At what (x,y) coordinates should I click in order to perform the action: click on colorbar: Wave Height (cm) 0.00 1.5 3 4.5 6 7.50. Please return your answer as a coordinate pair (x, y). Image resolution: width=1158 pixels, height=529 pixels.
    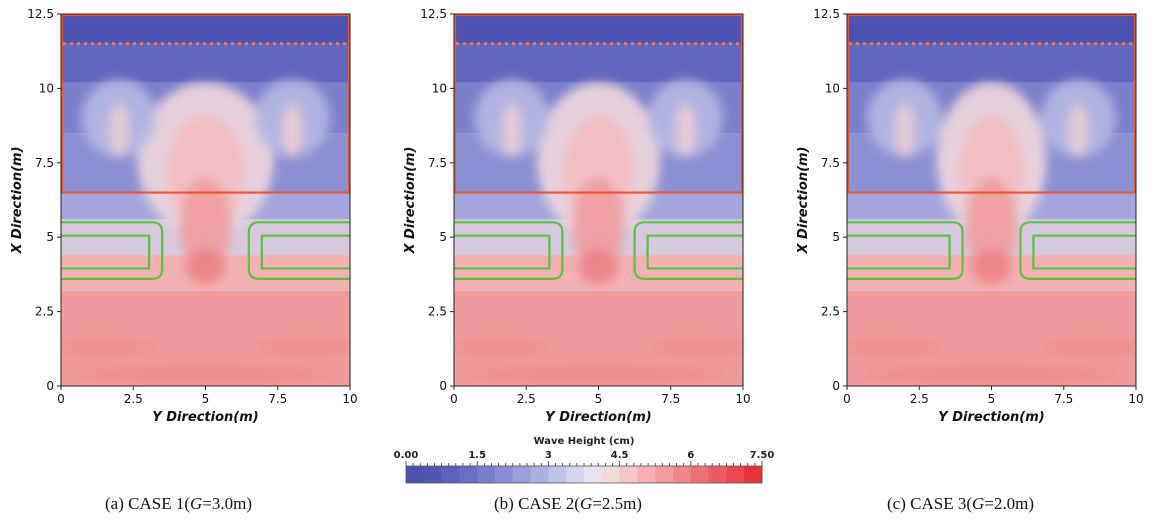
    Looking at the image, I should click on (584, 460).